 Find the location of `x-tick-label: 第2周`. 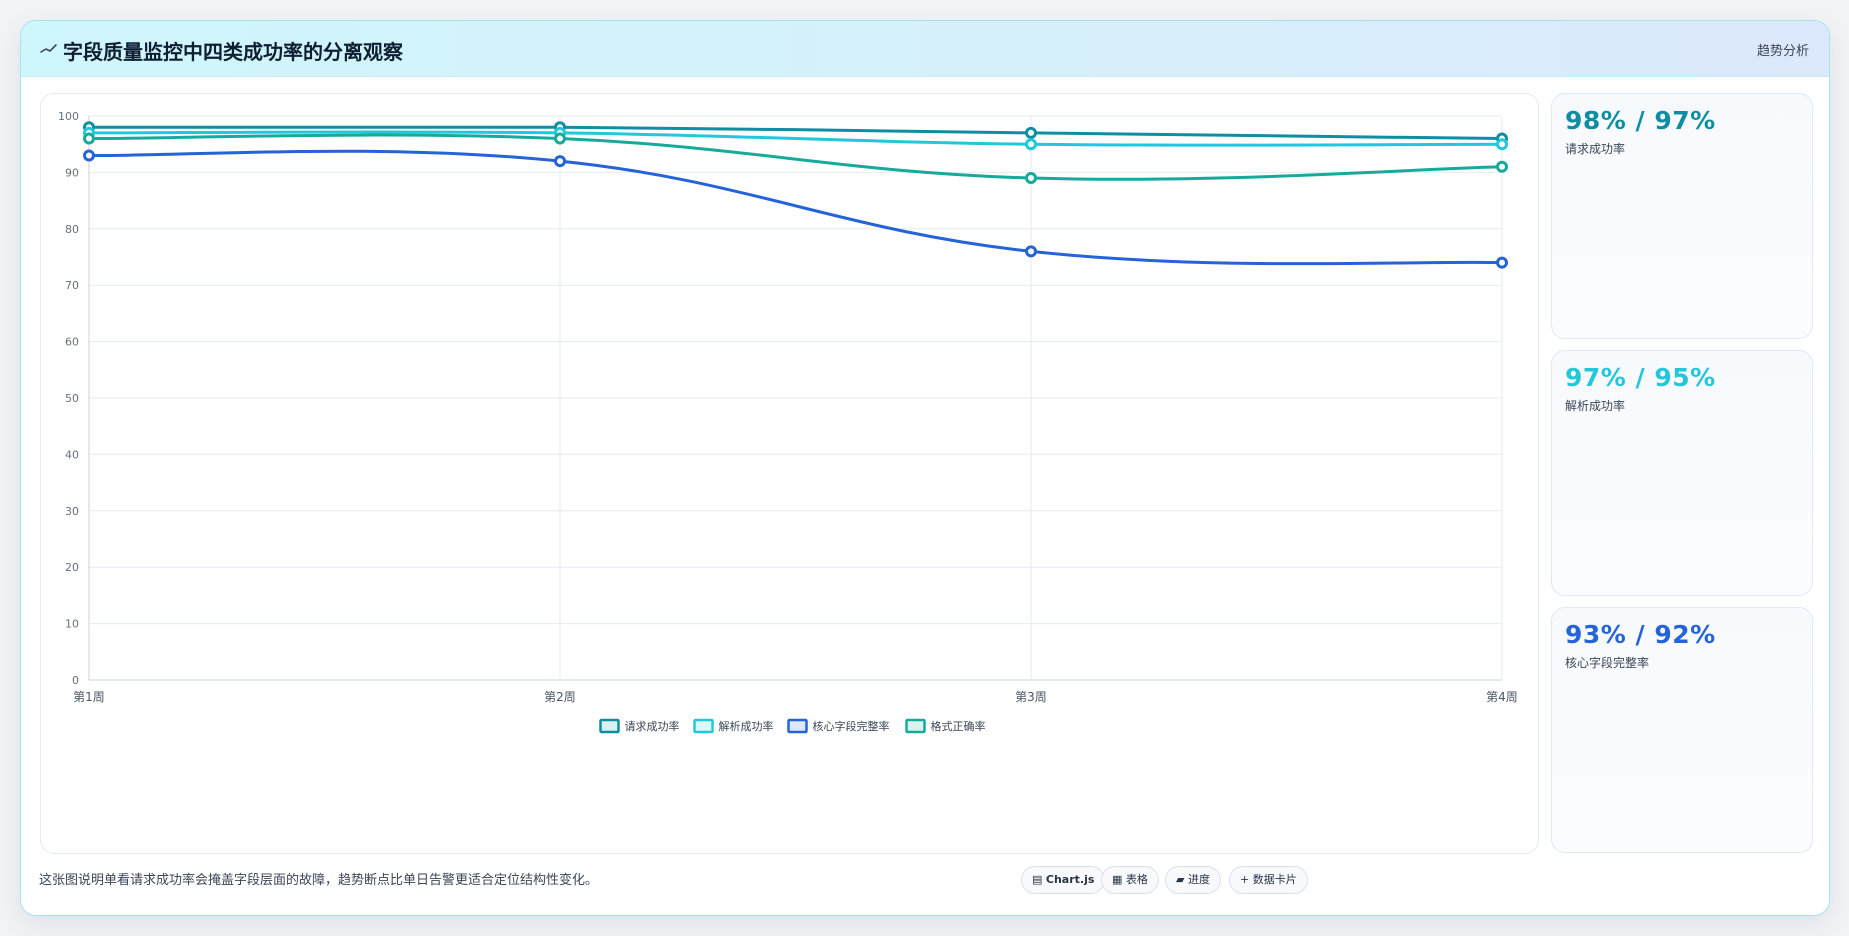

x-tick-label: 第2周 is located at coordinates (560, 697).